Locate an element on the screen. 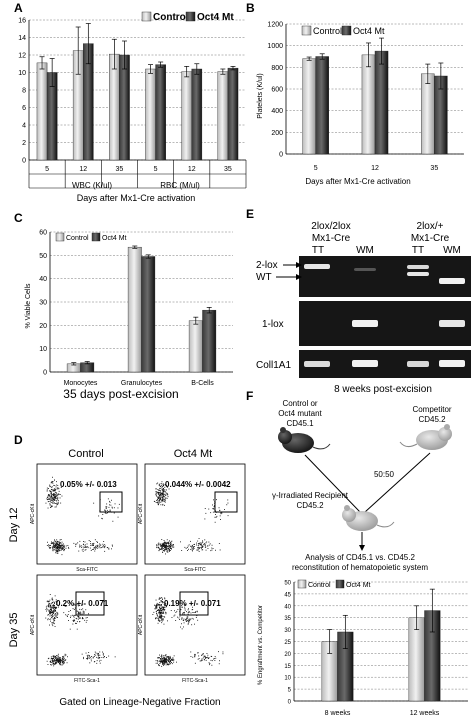  panel-e-genotype-1-line2: Mx1-Cre is located at coordinates (331, 238).